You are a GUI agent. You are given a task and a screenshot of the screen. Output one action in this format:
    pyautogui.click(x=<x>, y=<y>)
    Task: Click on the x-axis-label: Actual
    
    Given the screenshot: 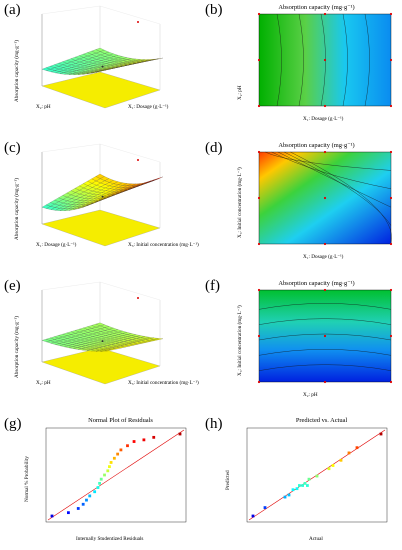 What is the action you would take?
    pyautogui.click(x=316, y=539)
    